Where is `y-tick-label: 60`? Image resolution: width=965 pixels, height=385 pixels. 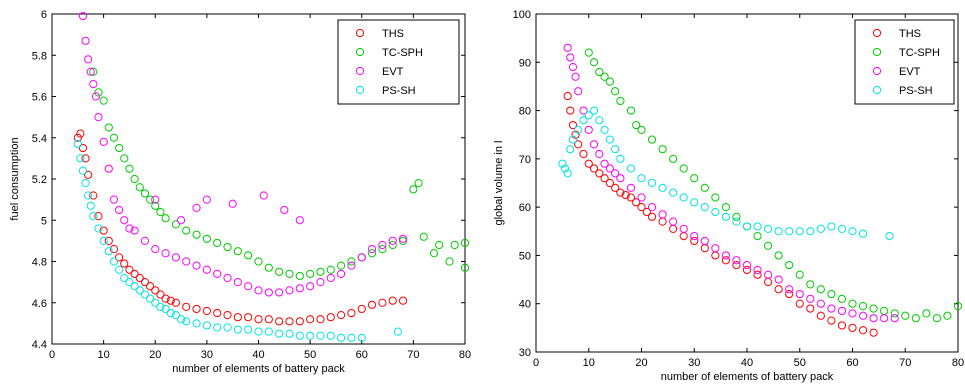 y-tick-label: 60 is located at coordinates (525, 208).